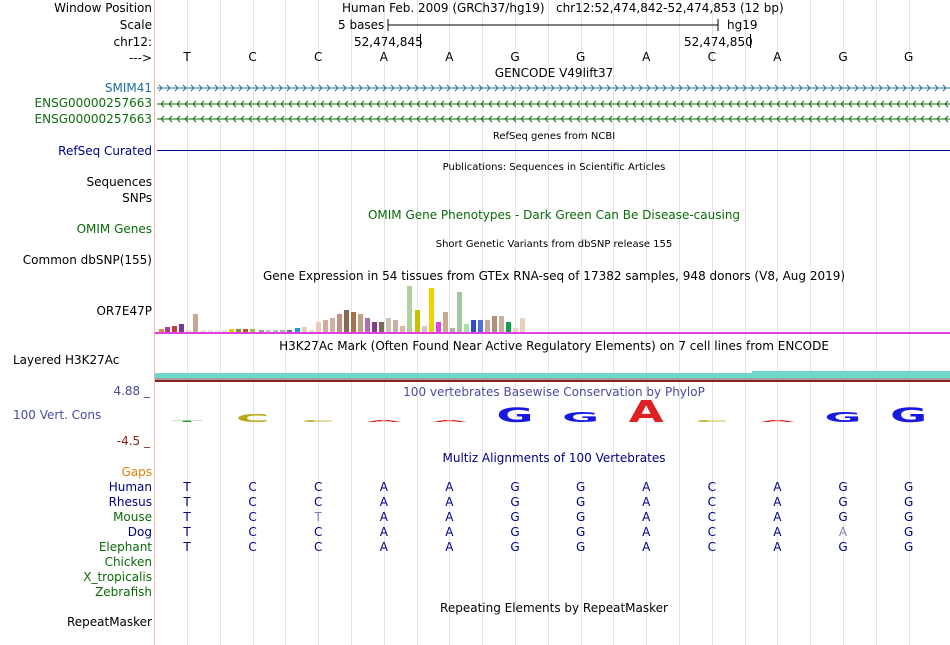 The width and height of the screenshot is (950, 645). I want to click on smim41-label: SMIM41, so click(128, 88).